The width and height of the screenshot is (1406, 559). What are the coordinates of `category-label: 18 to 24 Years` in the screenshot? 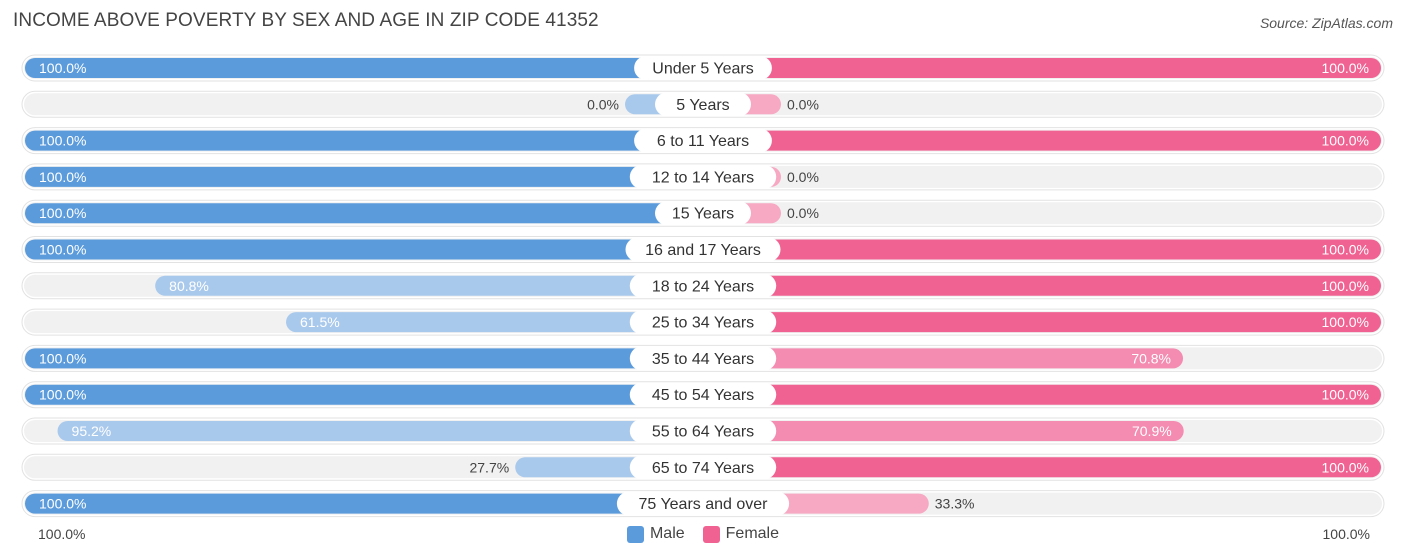 It's located at (703, 286).